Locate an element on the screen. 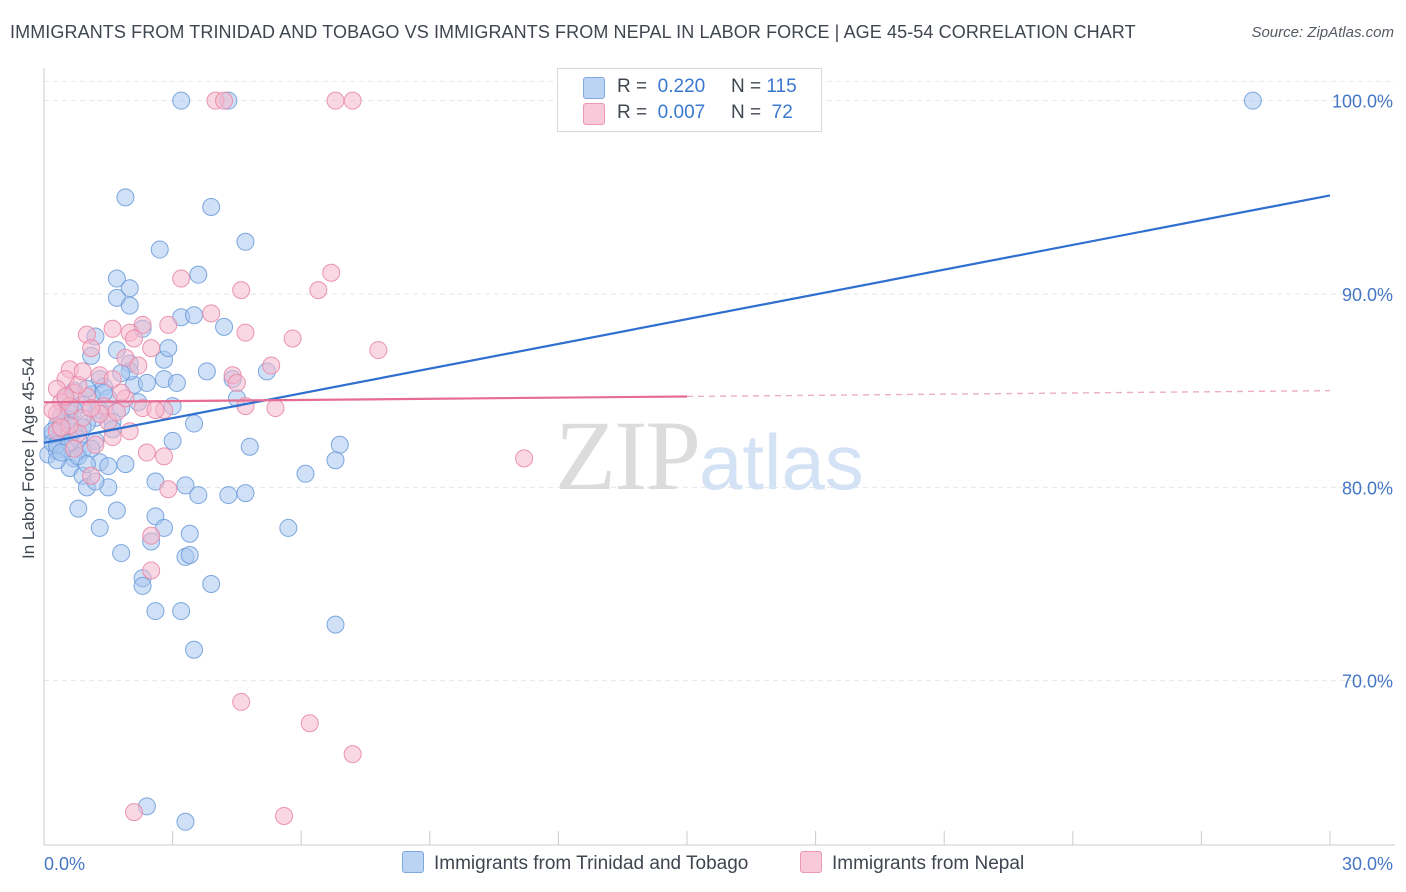  x-tick-label-start: 0.0% is located at coordinates (64, 864).